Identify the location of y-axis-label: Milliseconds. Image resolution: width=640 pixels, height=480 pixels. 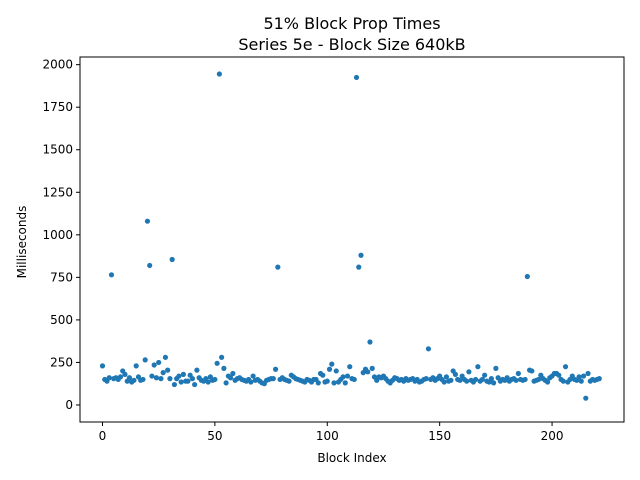
(22, 242).